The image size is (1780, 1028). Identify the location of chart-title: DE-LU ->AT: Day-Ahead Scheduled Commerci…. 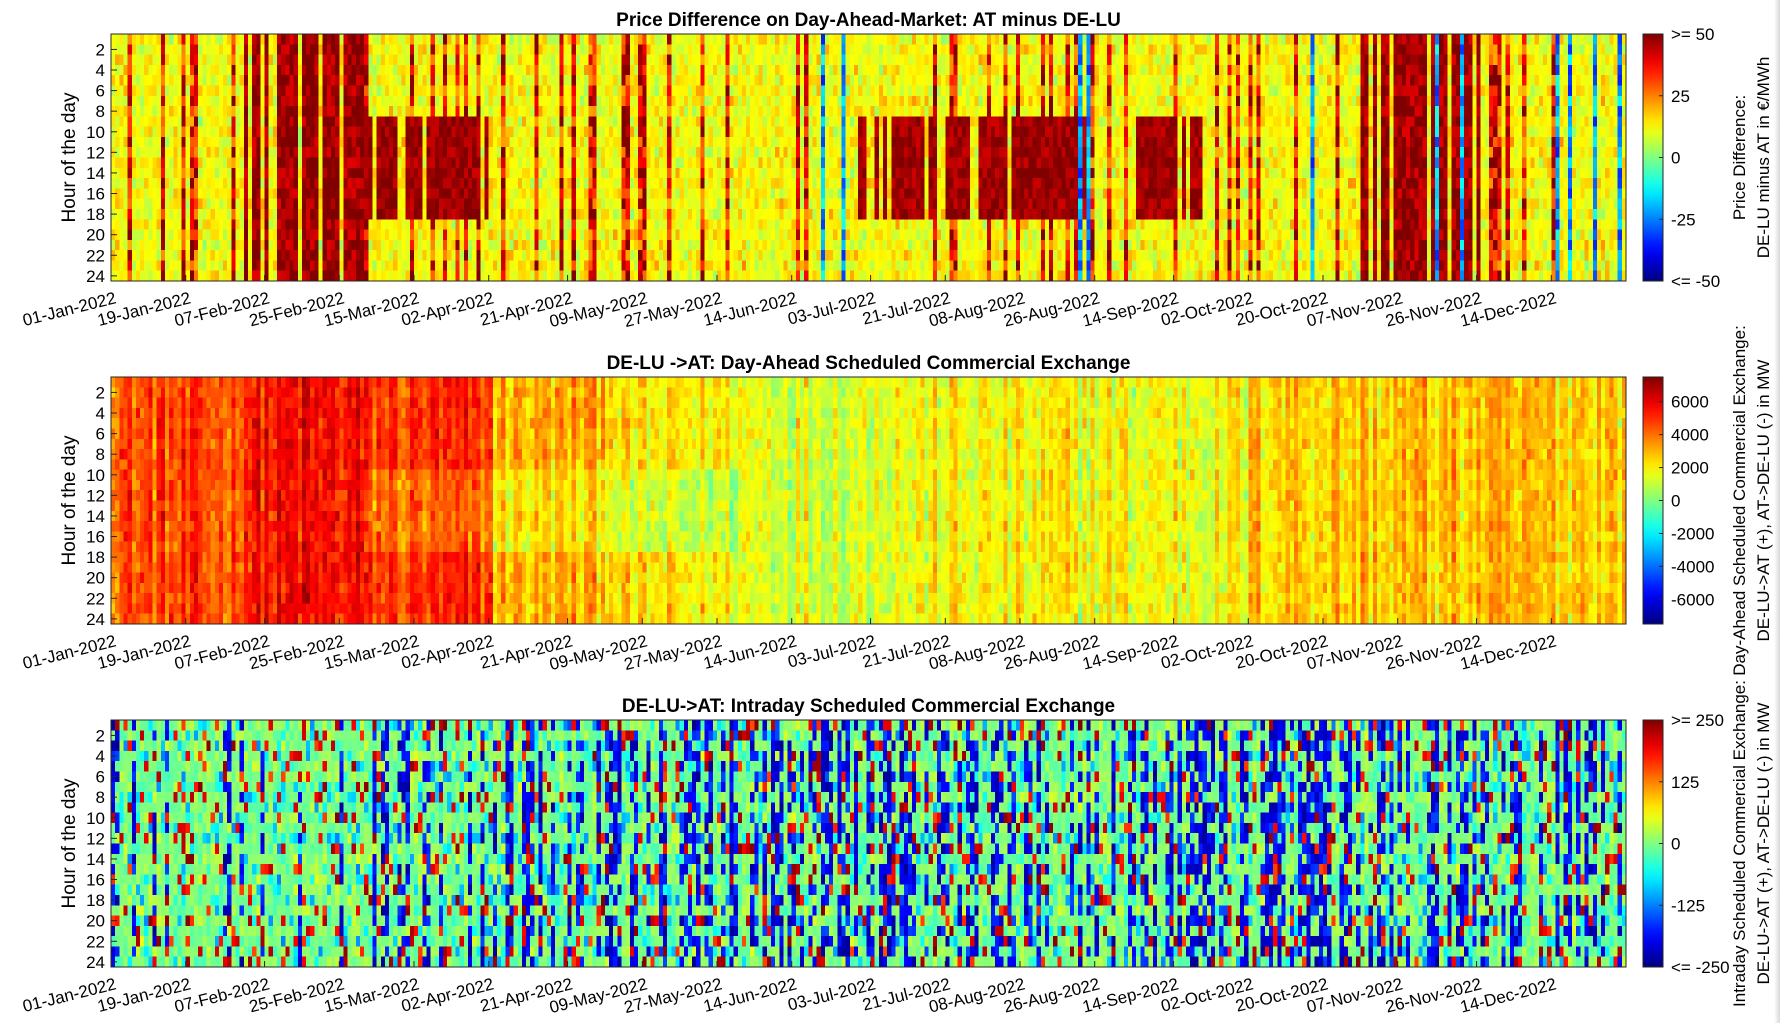
(869, 363).